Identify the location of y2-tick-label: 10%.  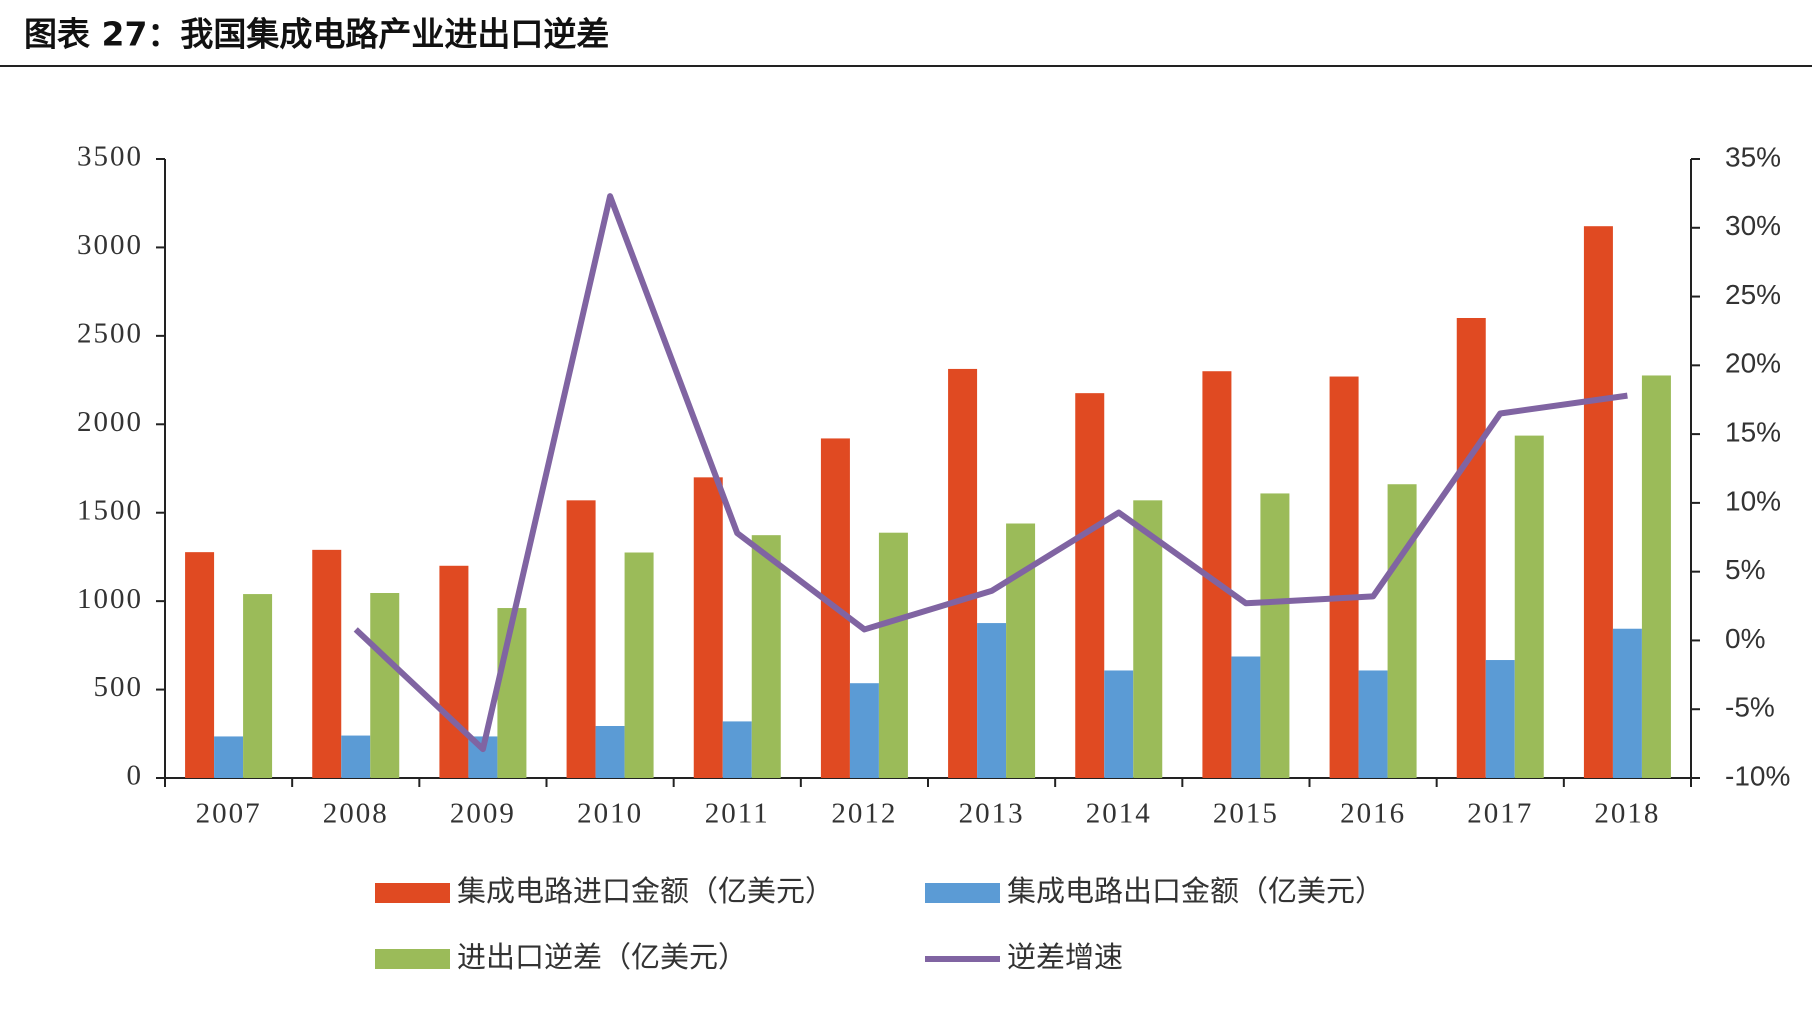
(1753, 500).